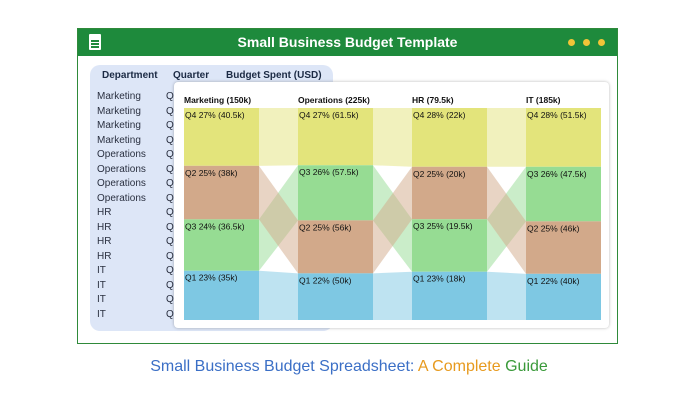 This screenshot has height=400, width=698. I want to click on segment-label: Q2 25% (46k), so click(553, 228).